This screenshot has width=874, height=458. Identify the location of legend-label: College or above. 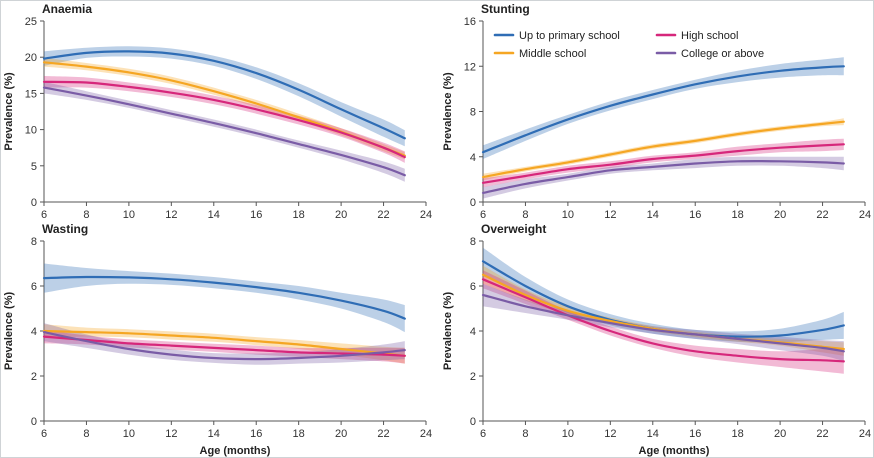
(722, 54).